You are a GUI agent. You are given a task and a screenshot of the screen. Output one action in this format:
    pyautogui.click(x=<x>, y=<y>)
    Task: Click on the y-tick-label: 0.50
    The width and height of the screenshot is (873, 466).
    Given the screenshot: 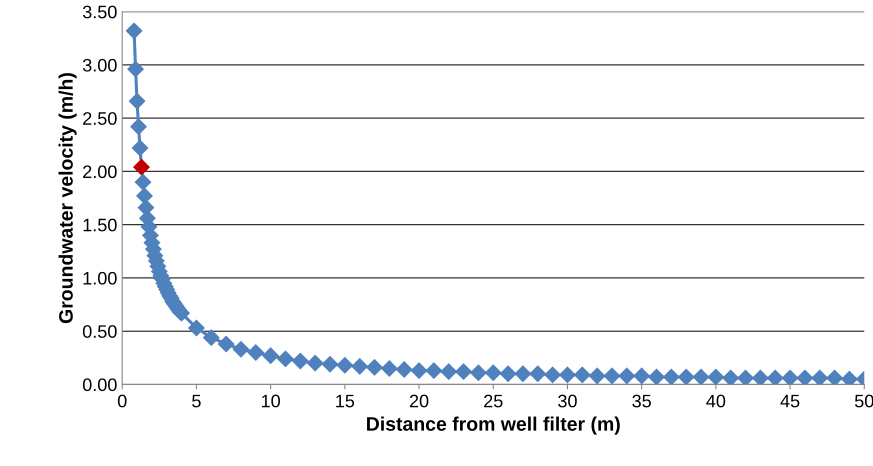 What is the action you would take?
    pyautogui.click(x=99, y=331)
    